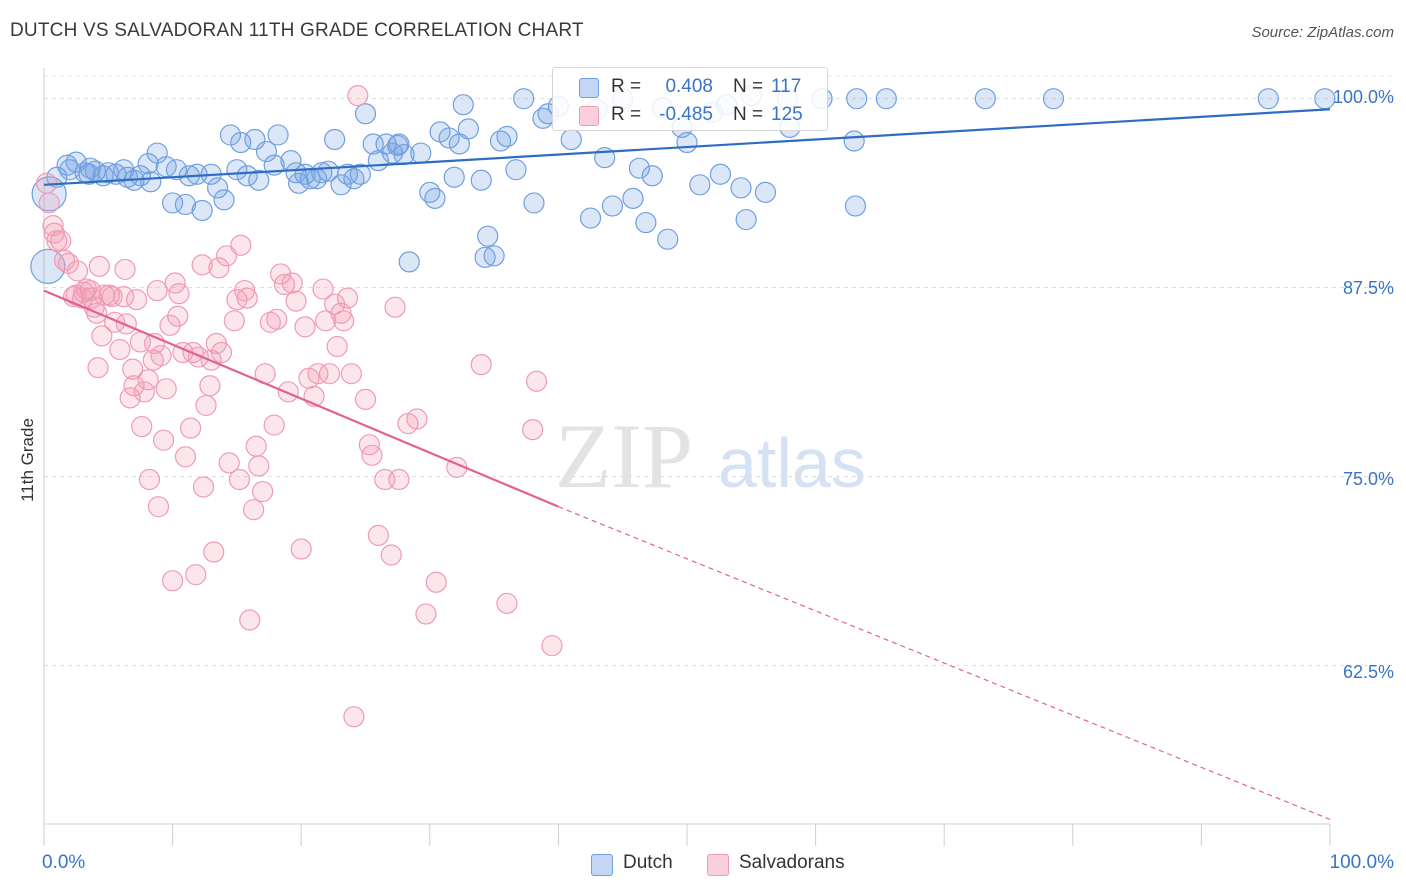 This screenshot has height=892, width=1406. Describe the element at coordinates (648, 862) in the screenshot. I see `legend-label: Dutch` at that location.